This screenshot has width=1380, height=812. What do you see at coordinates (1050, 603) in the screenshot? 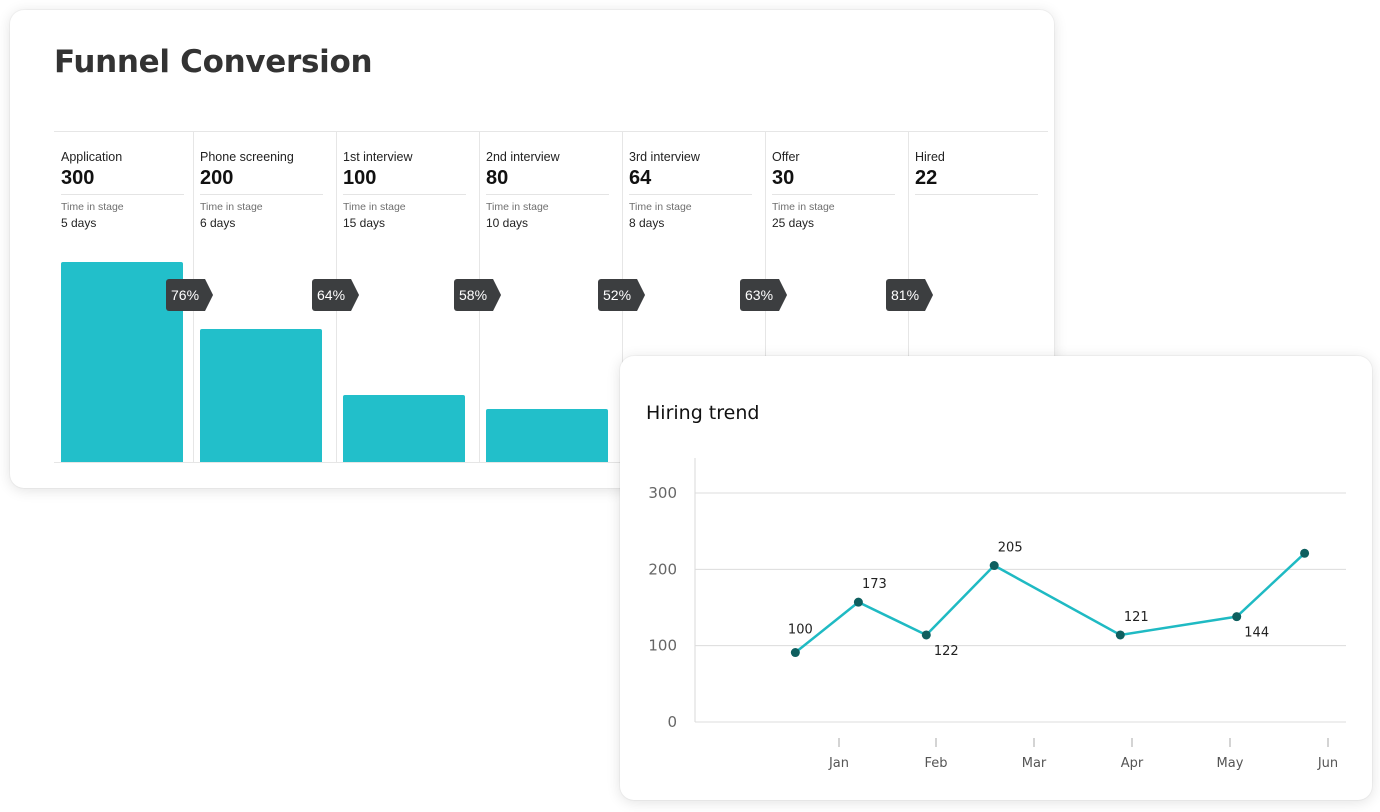
I see `trend-line` at bounding box center [1050, 603].